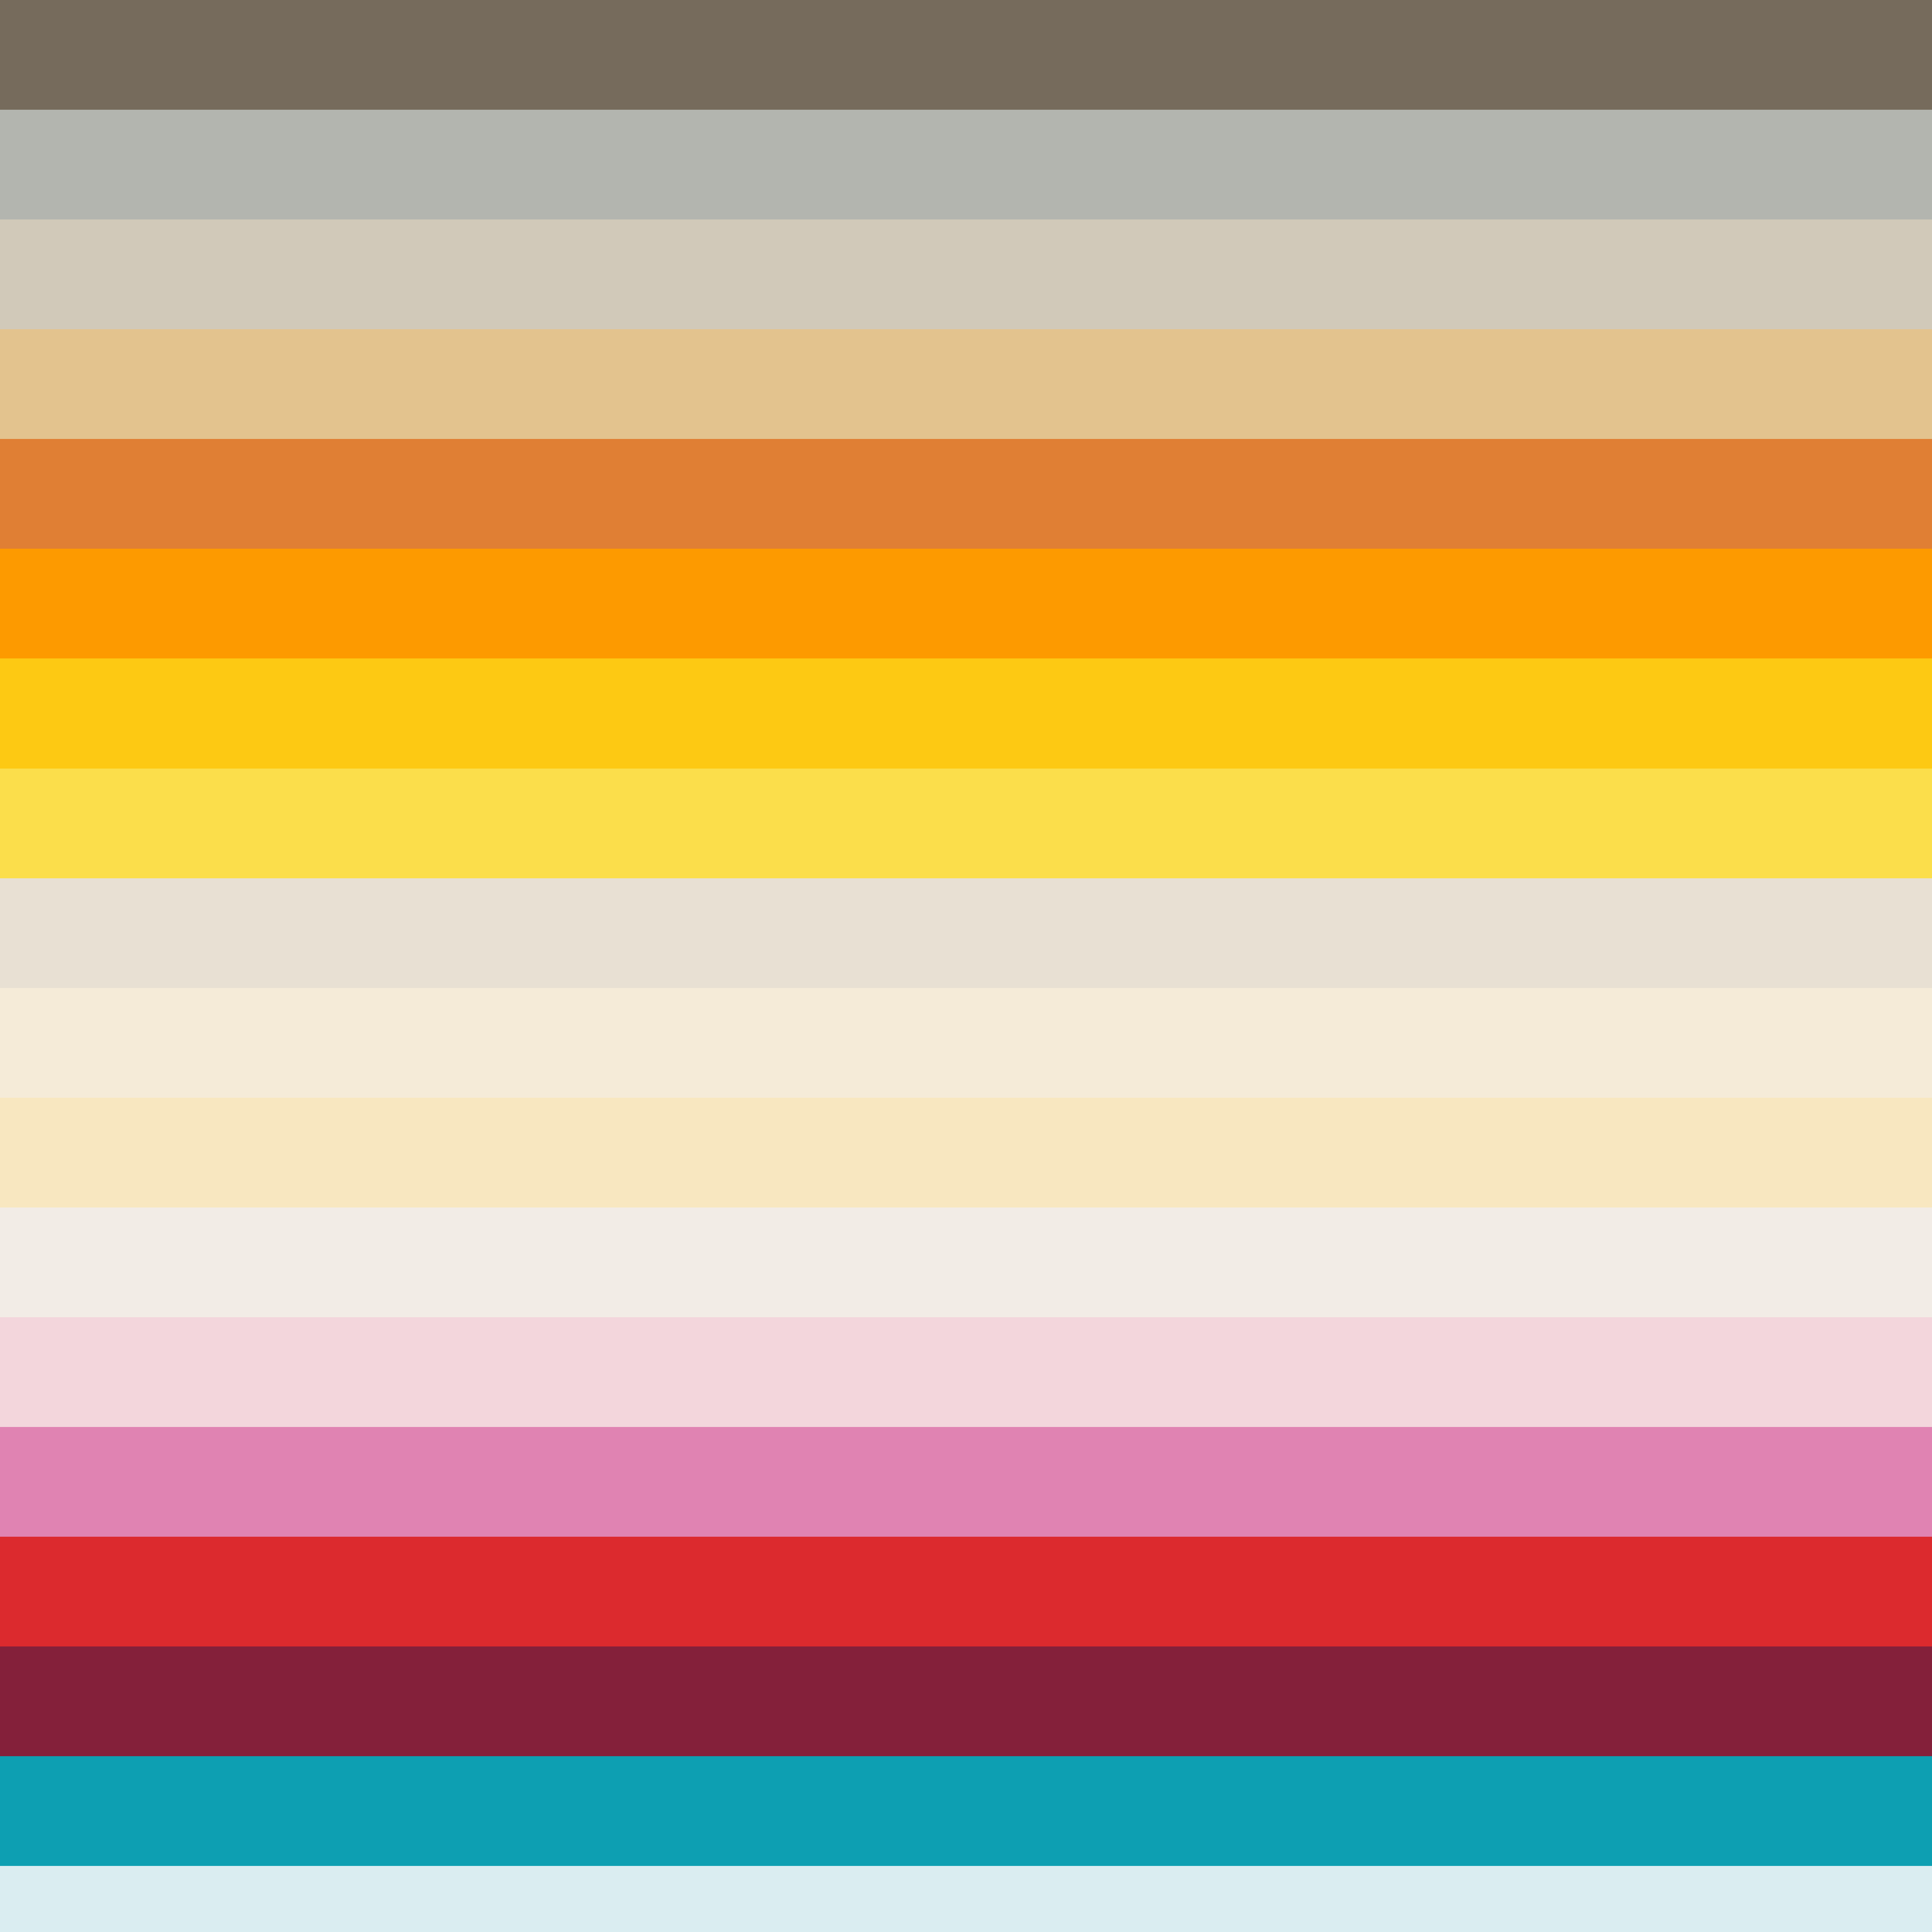 The width and height of the screenshot is (1932, 1932). I want to click on swatch-row: BABY PINK, so click(966, 1372).